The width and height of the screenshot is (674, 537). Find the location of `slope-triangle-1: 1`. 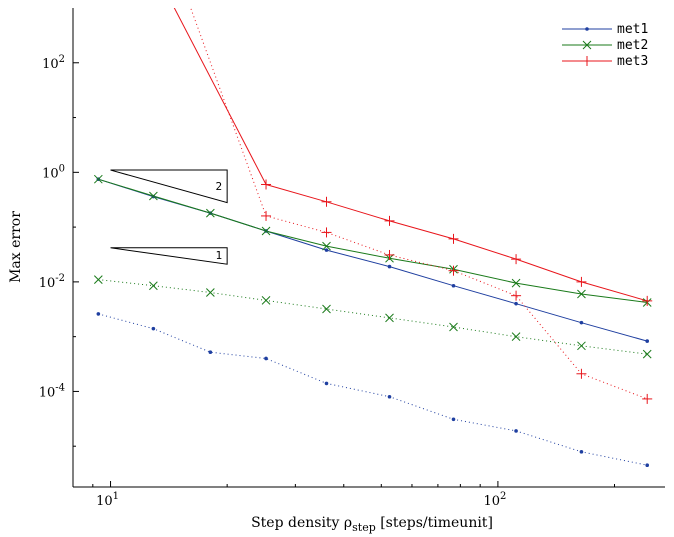

slope-triangle-1: 1 is located at coordinates (169, 256).